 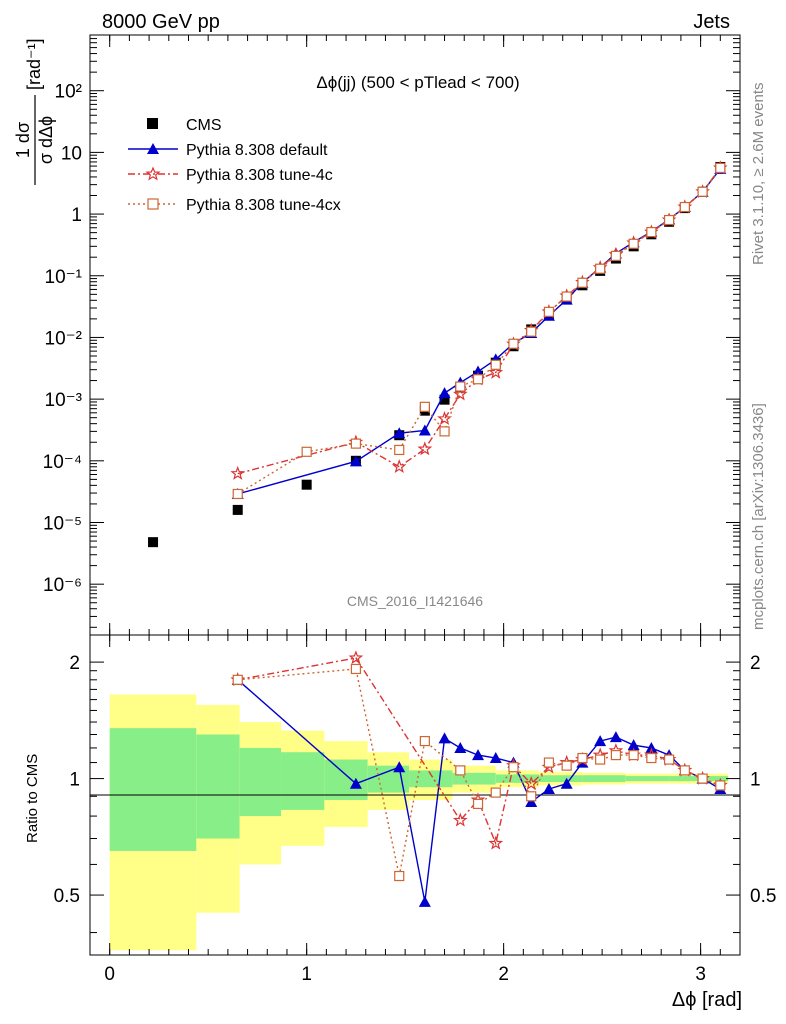 What do you see at coordinates (259, 175) in the screenshot?
I see `legend-label-tune4c: Pythia 8.308 tune-4c` at bounding box center [259, 175].